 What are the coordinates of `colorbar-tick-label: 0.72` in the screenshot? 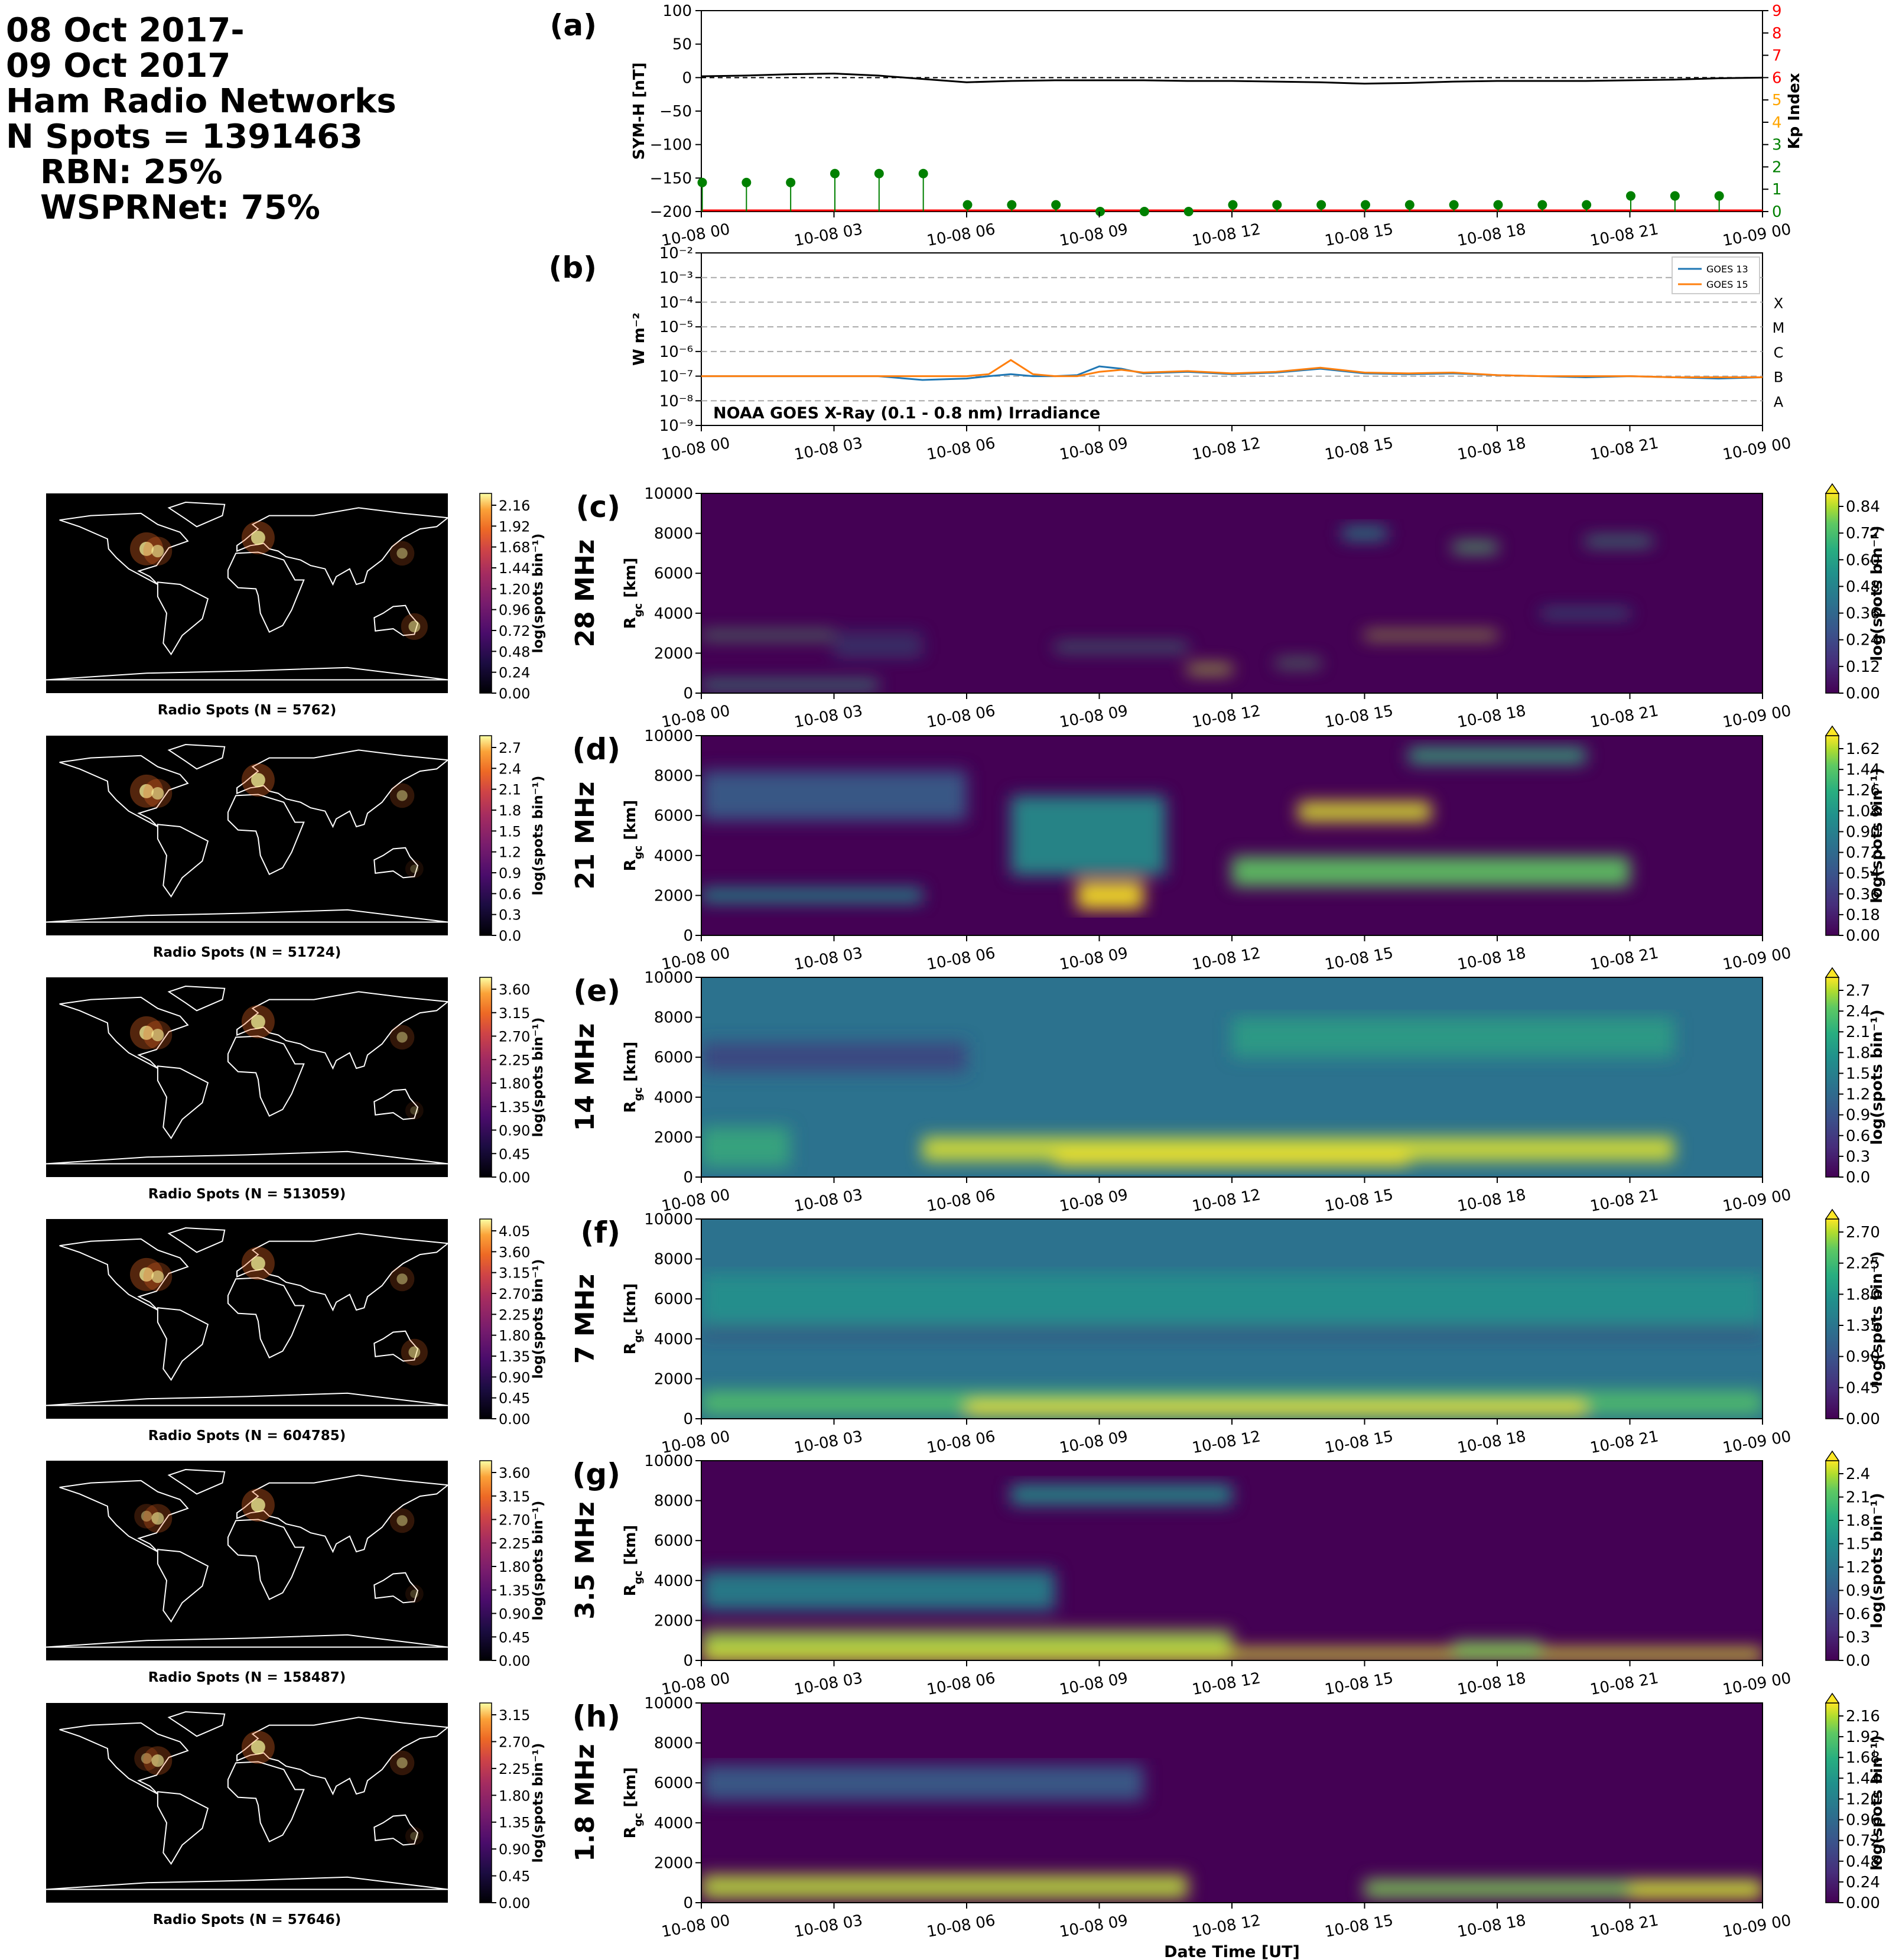 It's located at (1863, 853).